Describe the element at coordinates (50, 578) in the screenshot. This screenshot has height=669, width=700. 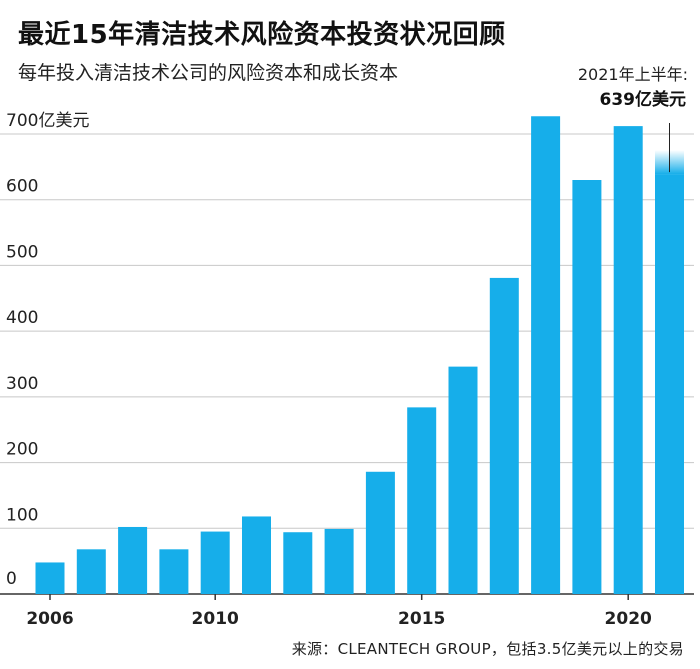
I see `bar-2006` at that location.